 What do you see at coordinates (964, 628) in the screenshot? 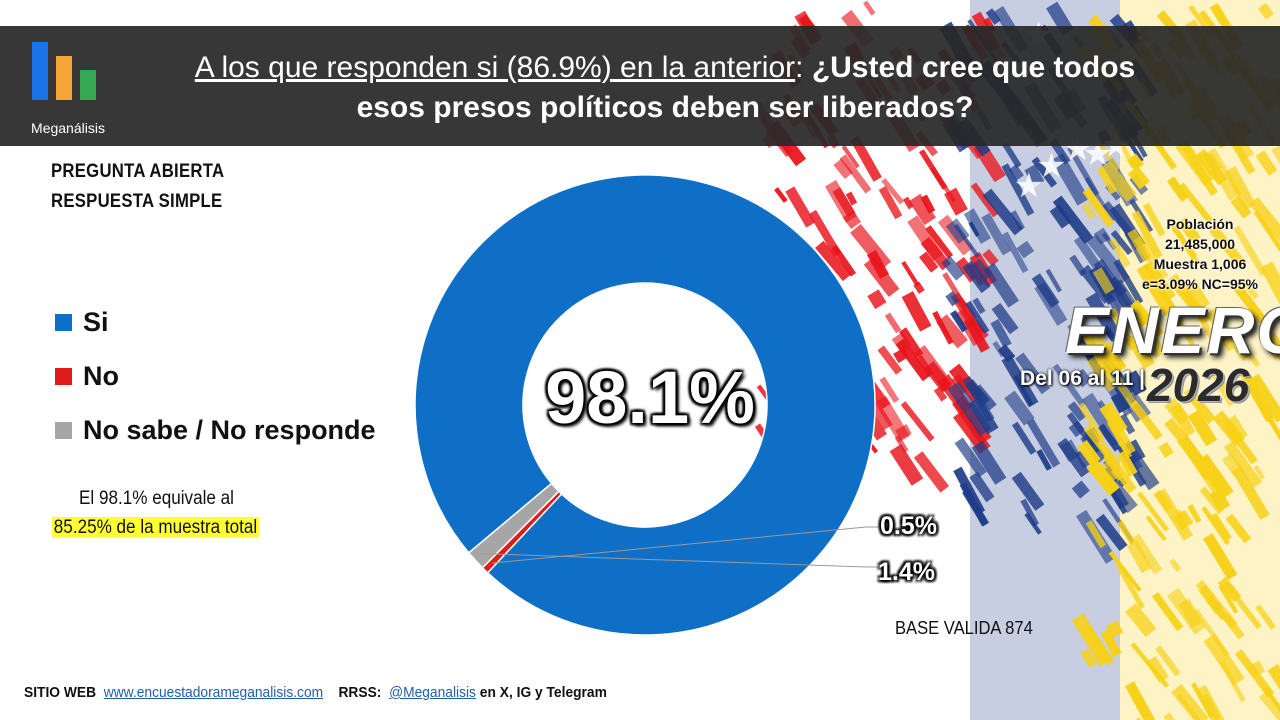
I see `base-valida: BASE VALIDA 874` at bounding box center [964, 628].